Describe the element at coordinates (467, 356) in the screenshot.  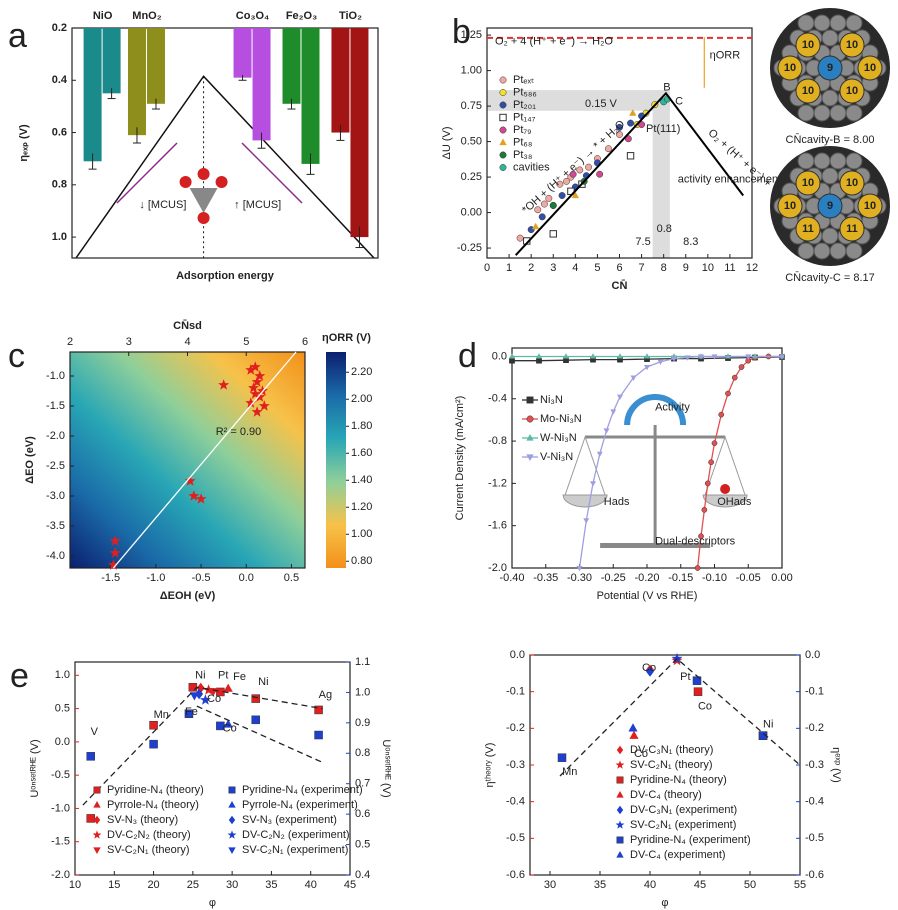
I see `panel-letter: d` at that location.